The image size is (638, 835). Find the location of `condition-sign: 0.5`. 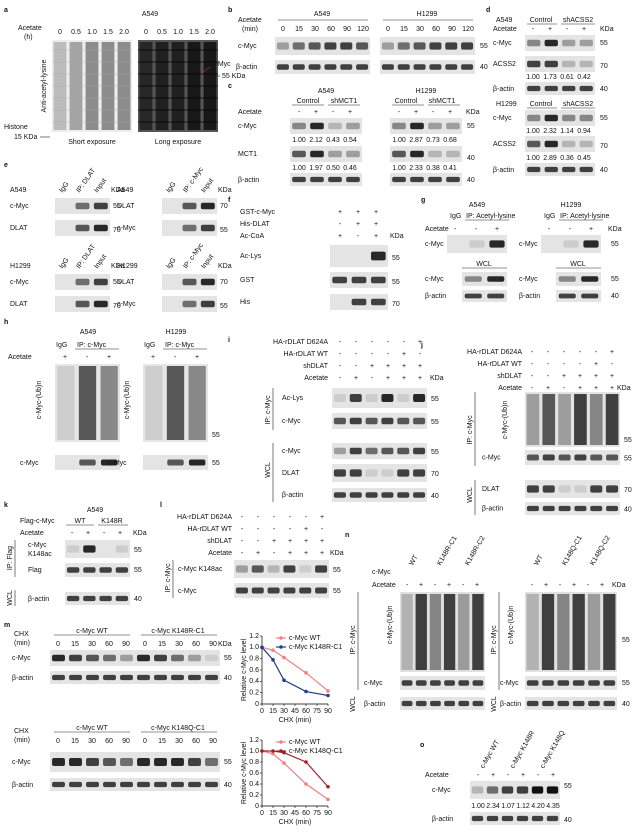

condition-sign: 0.5 is located at coordinates (162, 32).